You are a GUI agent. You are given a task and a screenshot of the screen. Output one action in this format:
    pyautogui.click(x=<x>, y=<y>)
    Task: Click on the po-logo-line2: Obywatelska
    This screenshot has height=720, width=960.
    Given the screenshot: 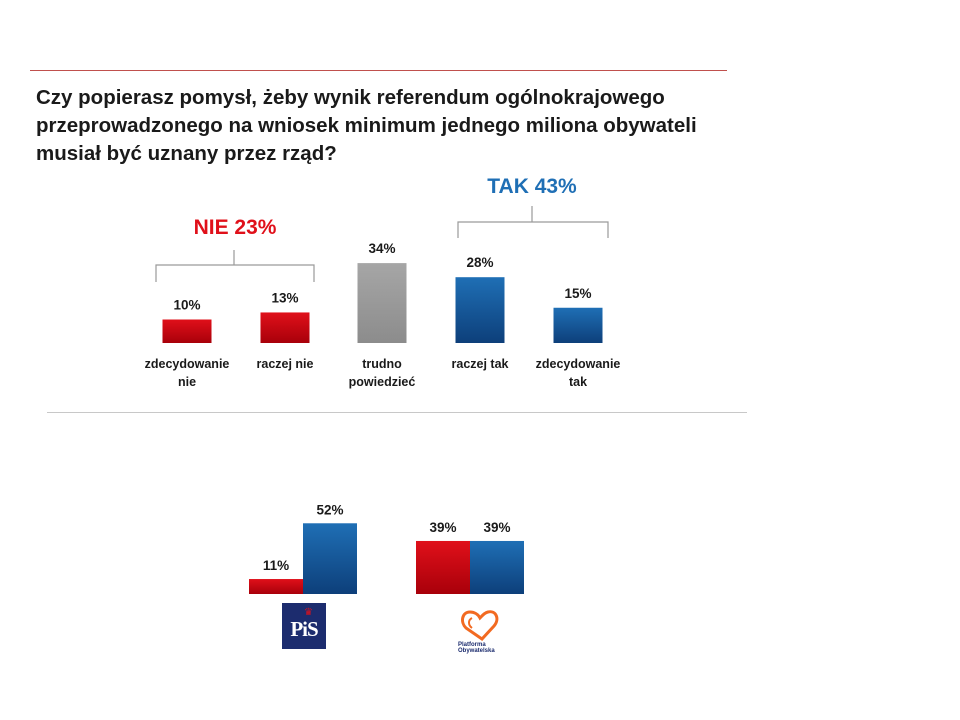 What is the action you would take?
    pyautogui.click(x=476, y=651)
    